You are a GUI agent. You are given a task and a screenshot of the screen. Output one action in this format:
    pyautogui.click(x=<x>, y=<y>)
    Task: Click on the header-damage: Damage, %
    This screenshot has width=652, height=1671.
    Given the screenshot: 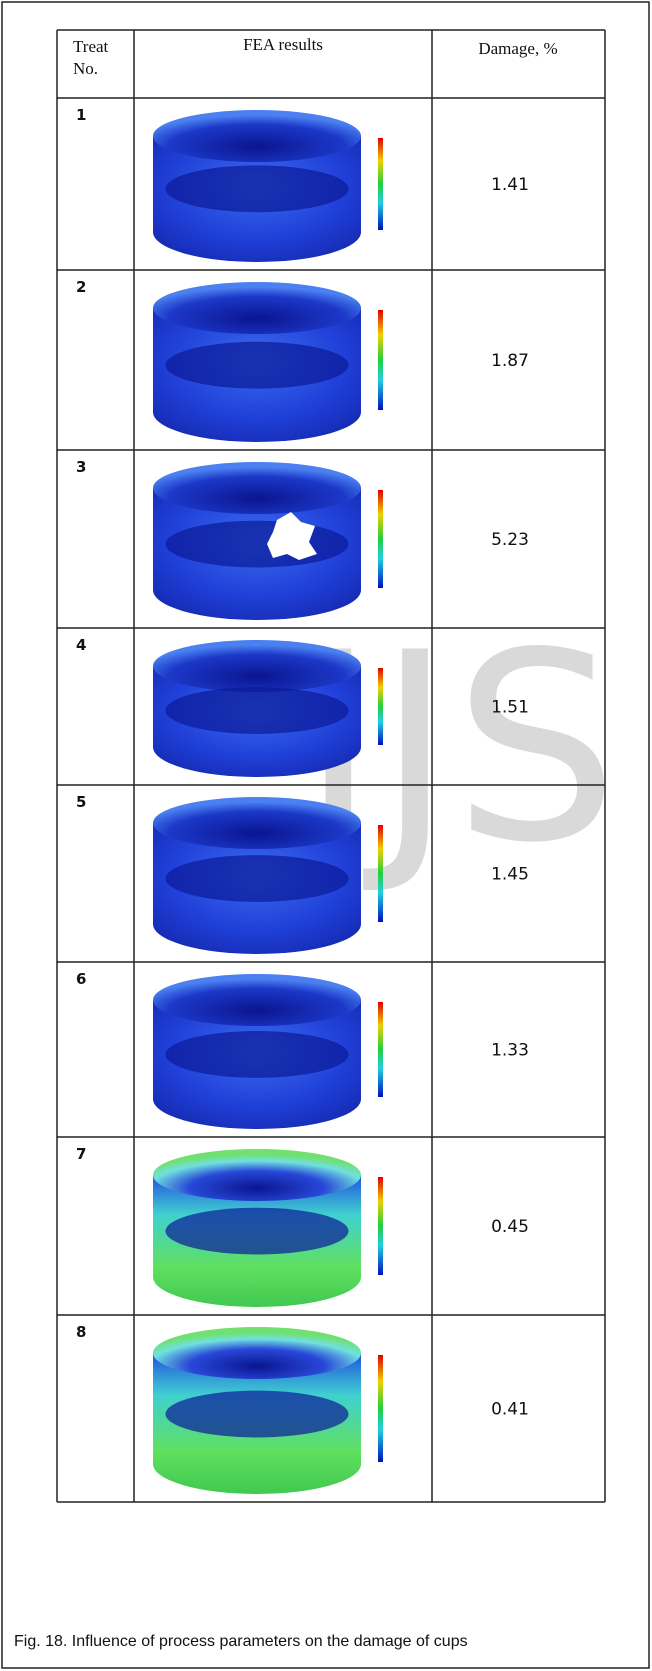 What is the action you would take?
    pyautogui.click(x=517, y=48)
    